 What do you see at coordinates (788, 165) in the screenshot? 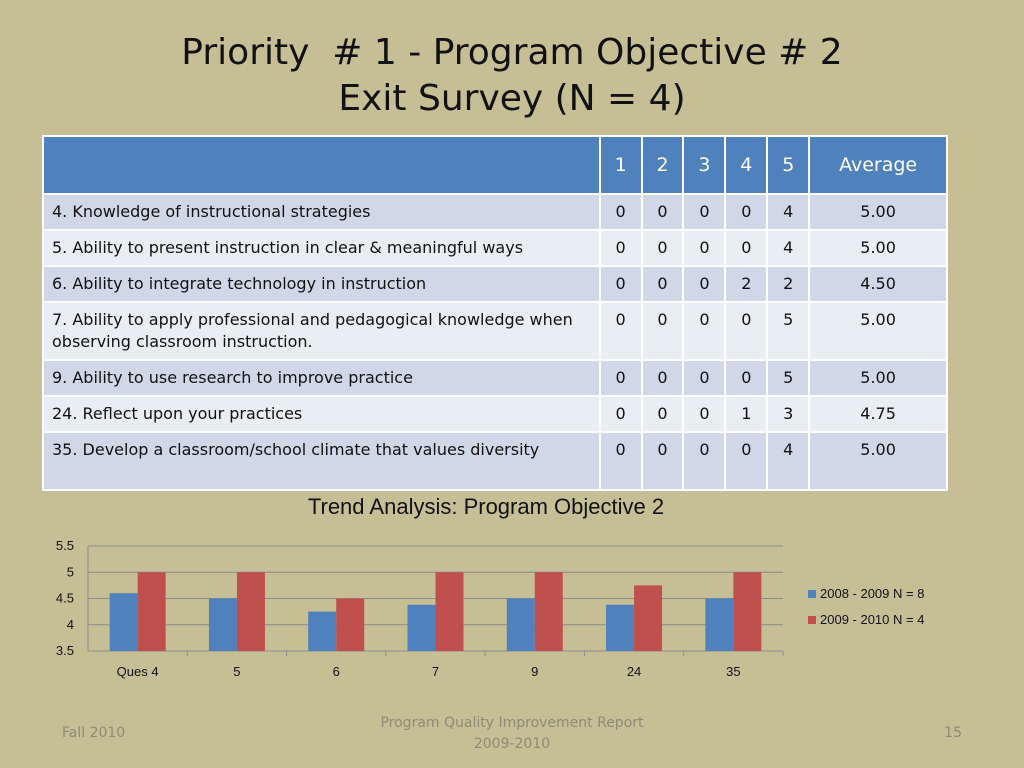
I see `header-cell-5: 5` at bounding box center [788, 165].